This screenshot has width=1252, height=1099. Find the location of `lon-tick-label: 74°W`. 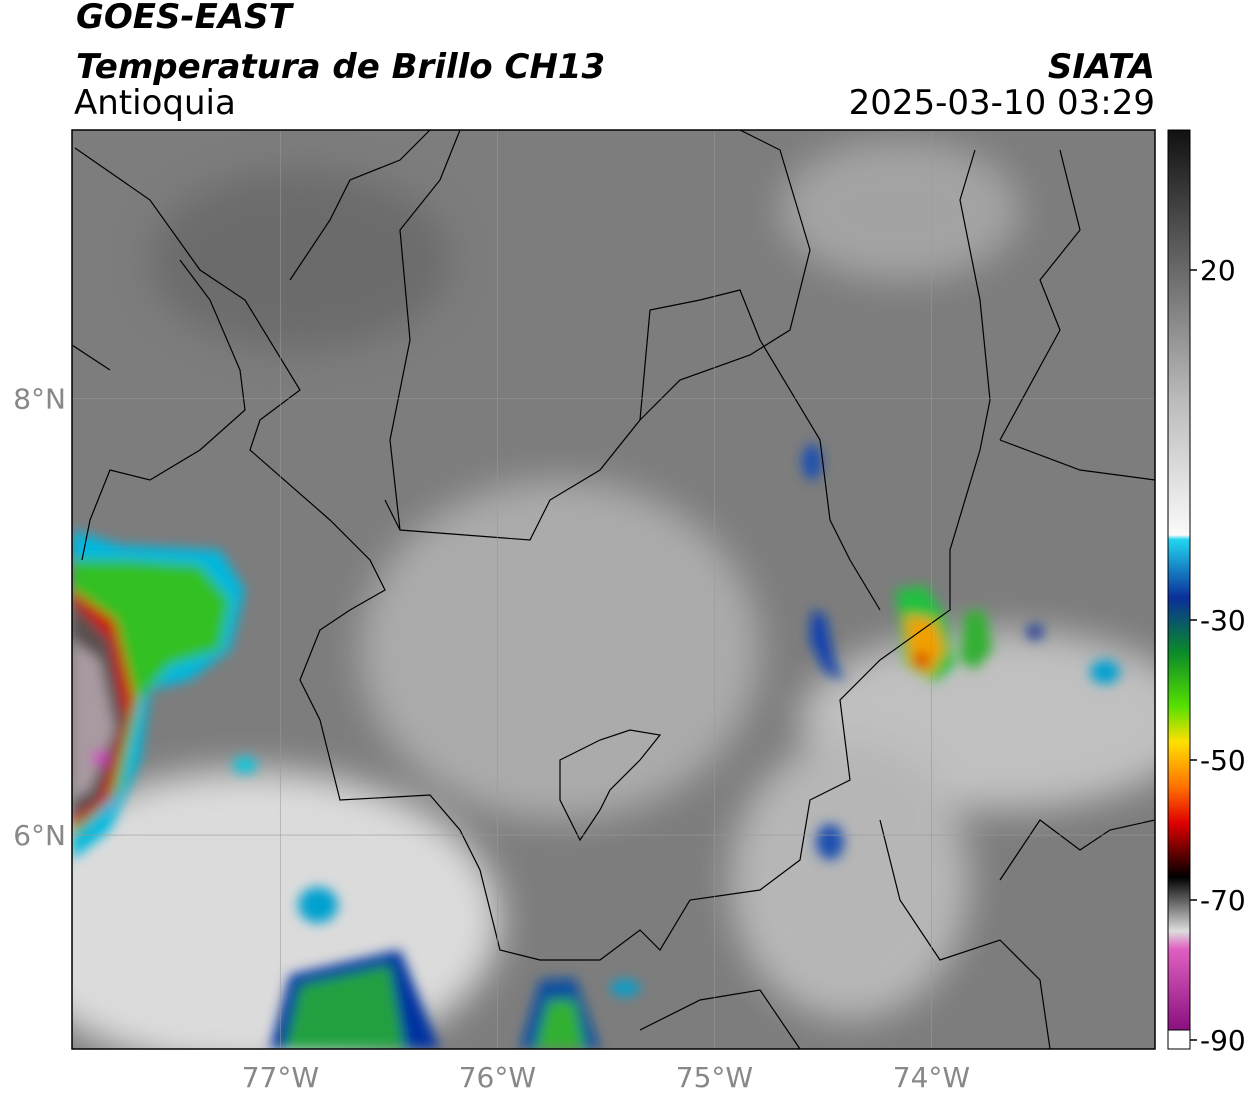

lon-tick-label: 74°W is located at coordinates (931, 1077).